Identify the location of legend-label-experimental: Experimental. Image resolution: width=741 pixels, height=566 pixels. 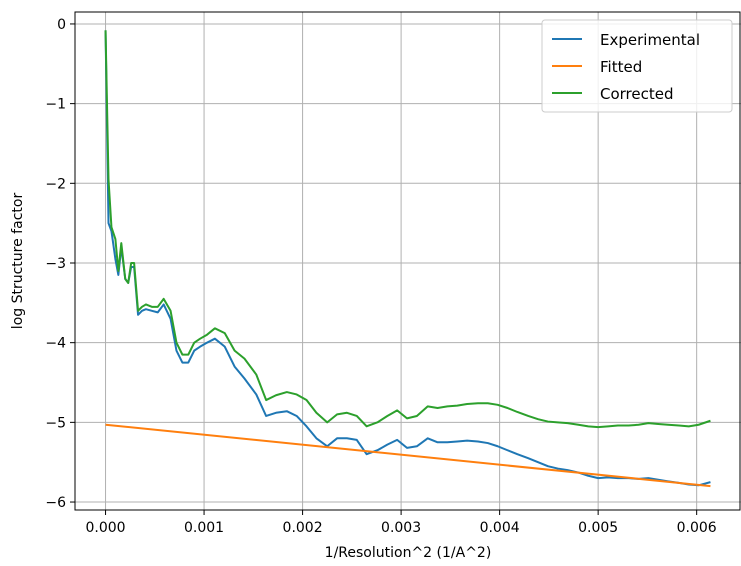
(650, 40).